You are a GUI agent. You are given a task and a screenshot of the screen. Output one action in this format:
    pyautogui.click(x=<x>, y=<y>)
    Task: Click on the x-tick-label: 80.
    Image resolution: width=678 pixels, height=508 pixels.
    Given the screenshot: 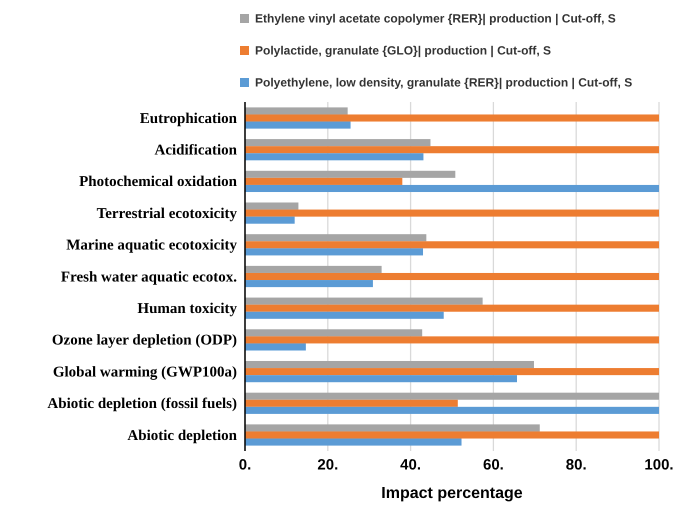 What is the action you would take?
    pyautogui.click(x=576, y=465)
    